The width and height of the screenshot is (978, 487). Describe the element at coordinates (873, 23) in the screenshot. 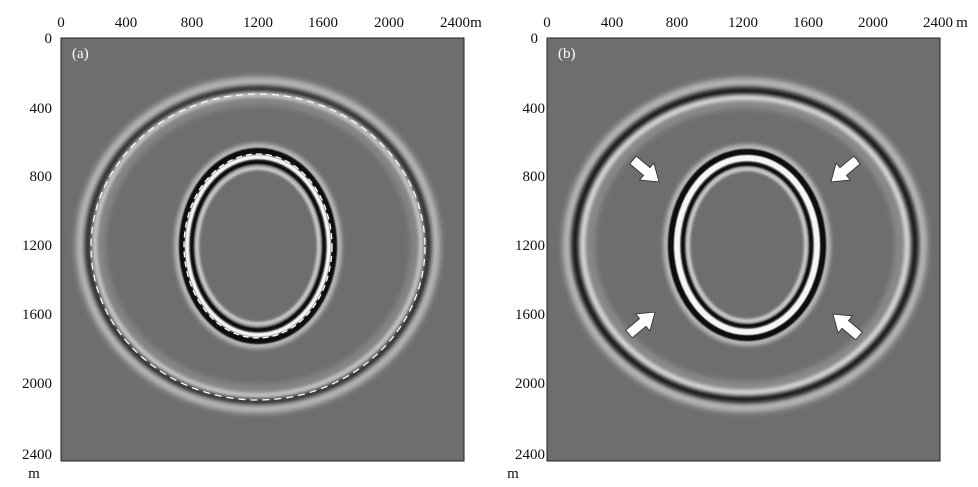

I see `panel-b-x-tick-label: 2000` at that location.